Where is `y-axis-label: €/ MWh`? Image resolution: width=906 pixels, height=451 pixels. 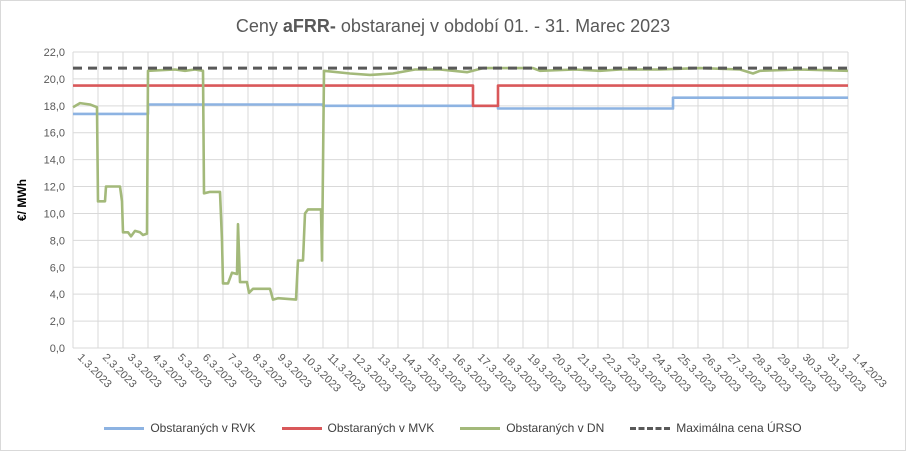
y-axis-label: €/ MWh is located at coordinates (22, 200).